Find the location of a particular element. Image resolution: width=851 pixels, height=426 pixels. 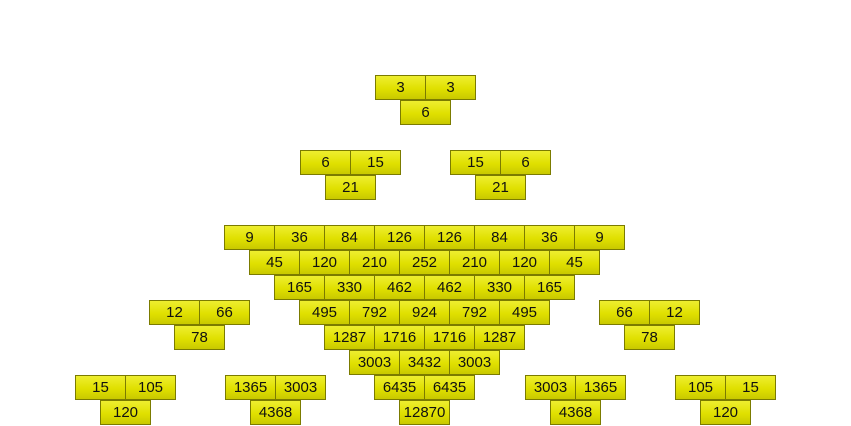

number-cell: 12870 is located at coordinates (424, 412).